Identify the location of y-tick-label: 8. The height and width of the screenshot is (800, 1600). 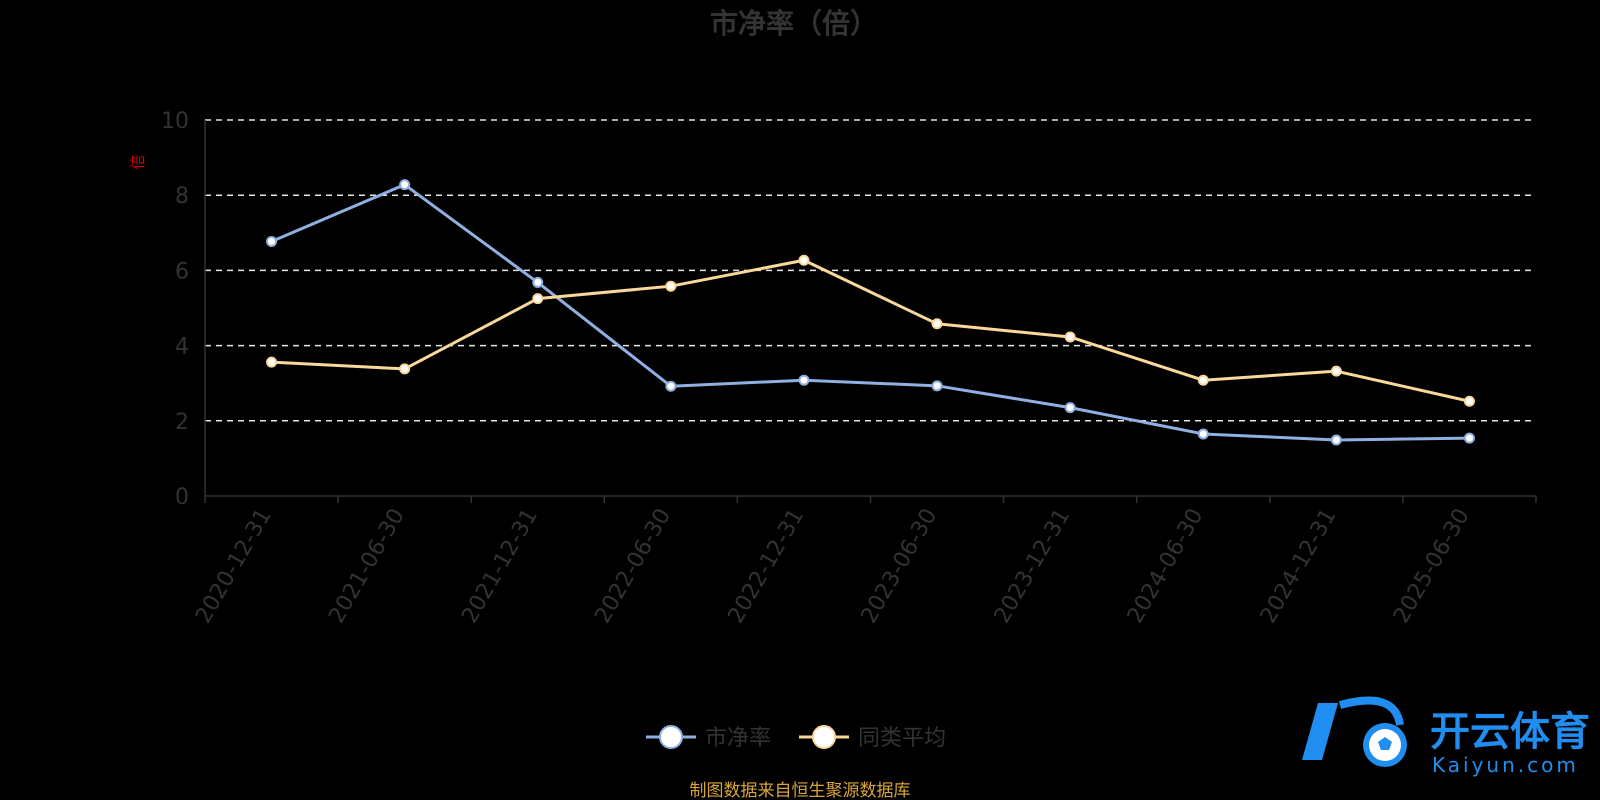
(182, 196).